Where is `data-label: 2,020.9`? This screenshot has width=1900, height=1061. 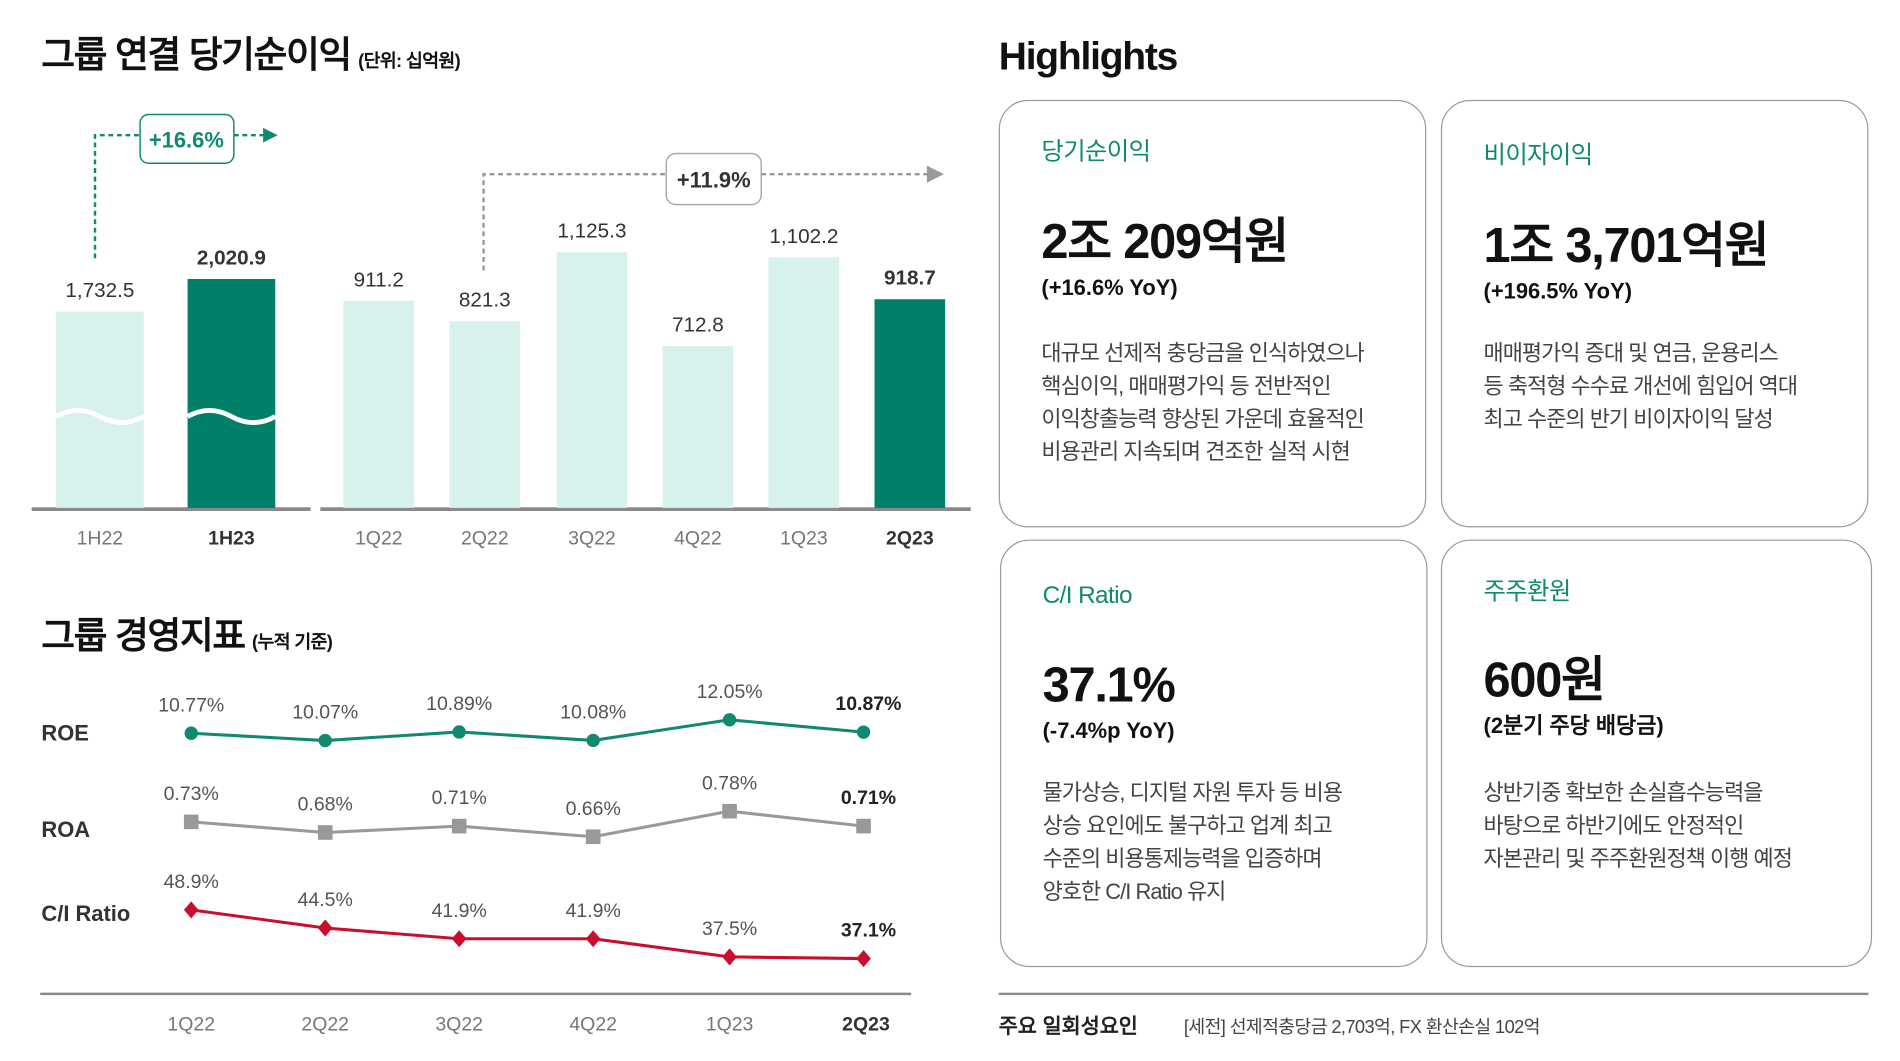 data-label: 2,020.9 is located at coordinates (231, 257).